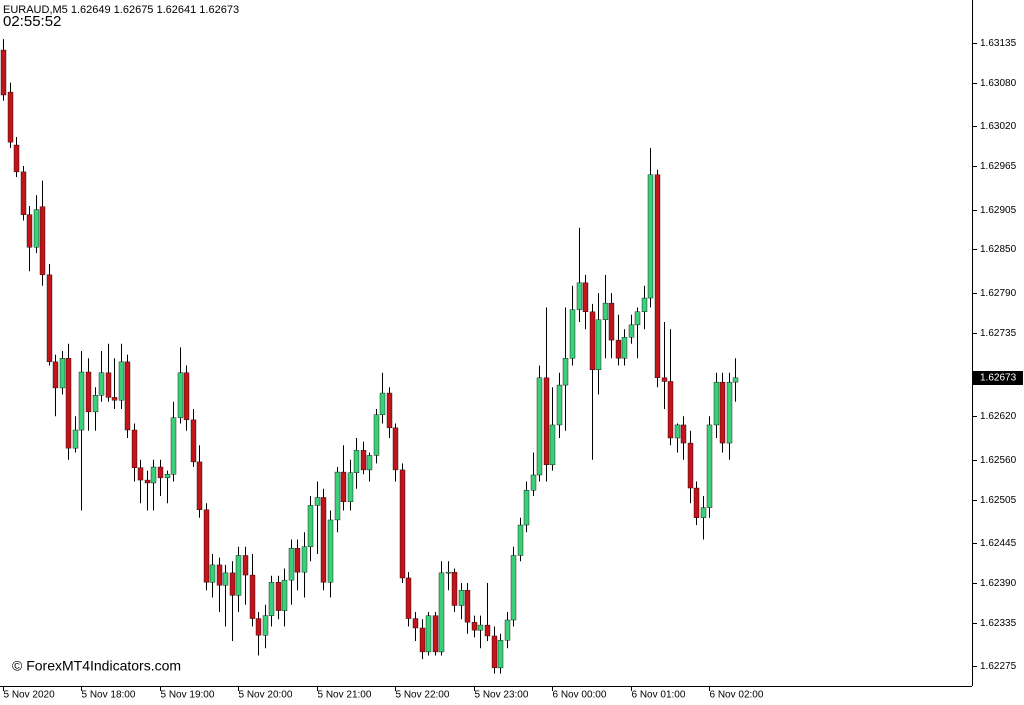 The width and height of the screenshot is (1024, 705). Describe the element at coordinates (998, 416) in the screenshot. I see `y-tick-label: 1.62620` at that location.